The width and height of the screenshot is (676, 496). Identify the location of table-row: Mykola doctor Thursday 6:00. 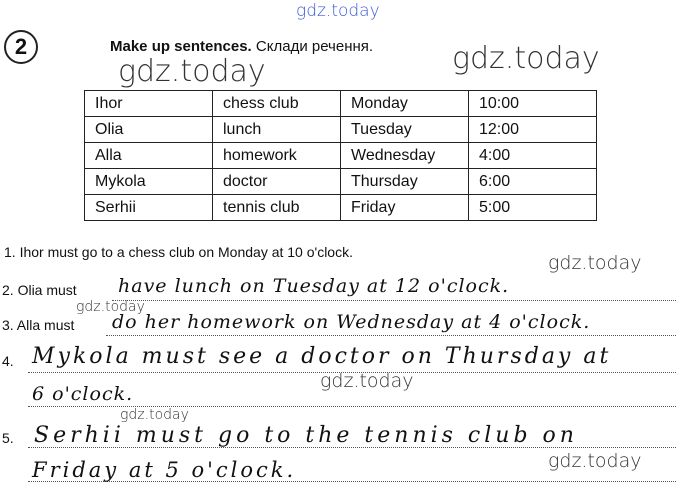
(340, 181).